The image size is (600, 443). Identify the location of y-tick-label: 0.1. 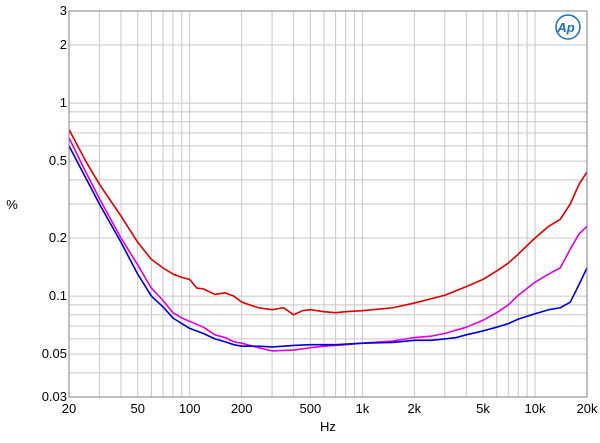
(58, 295).